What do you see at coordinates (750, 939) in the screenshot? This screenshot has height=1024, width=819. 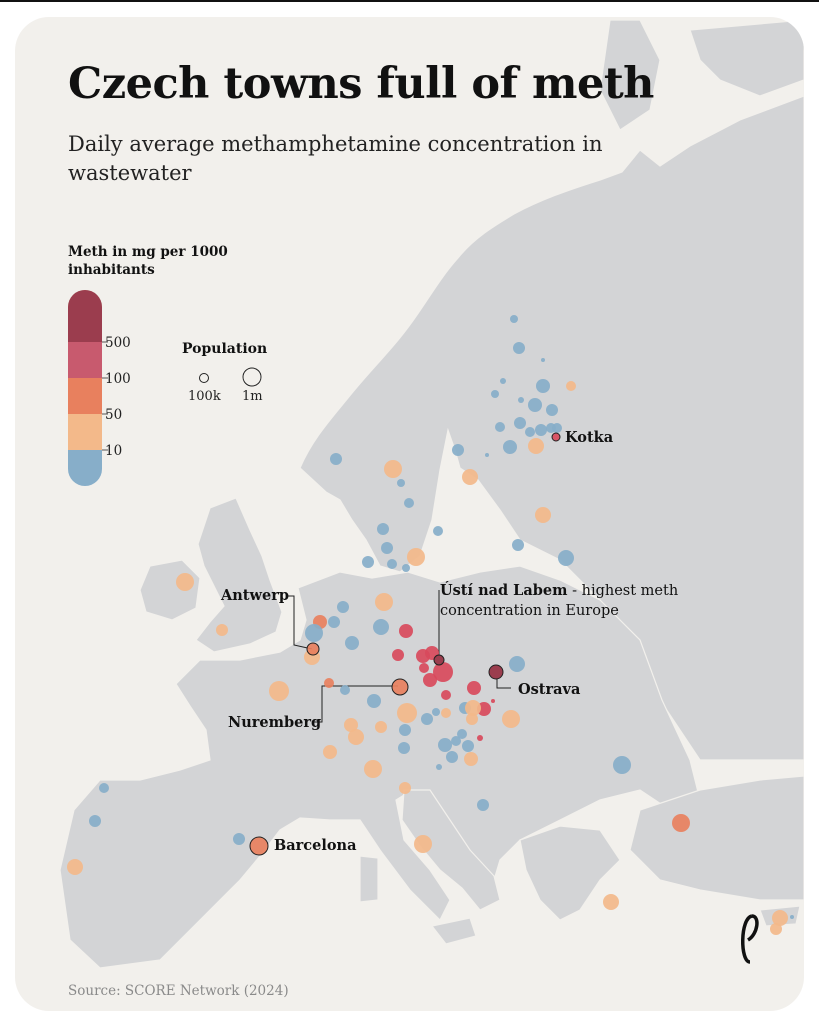 I see `publisher-logo-icon` at bounding box center [750, 939].